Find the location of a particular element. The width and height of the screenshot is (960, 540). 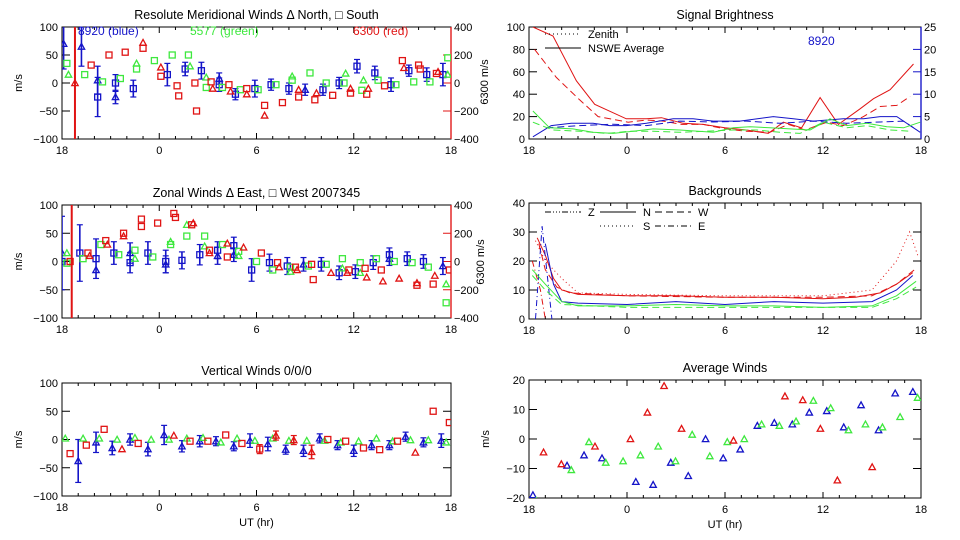

series-line-8920-n is located at coordinates (729, 274).